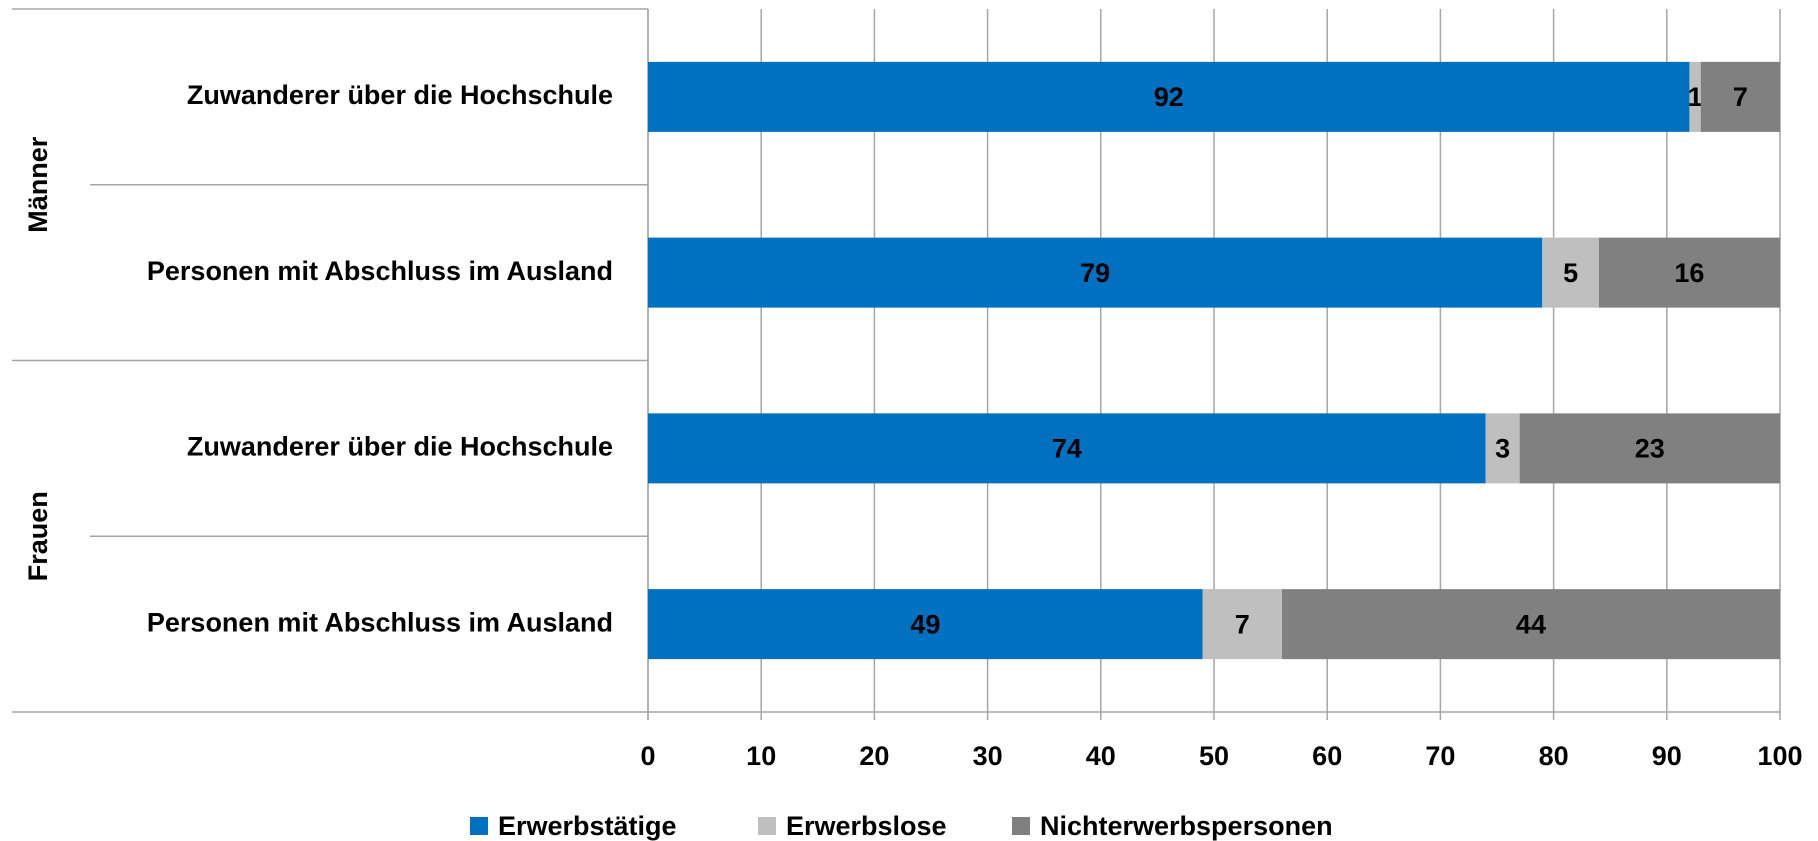 This screenshot has width=1818, height=841. I want to click on legend-label: Erwerbslose, so click(866, 826).